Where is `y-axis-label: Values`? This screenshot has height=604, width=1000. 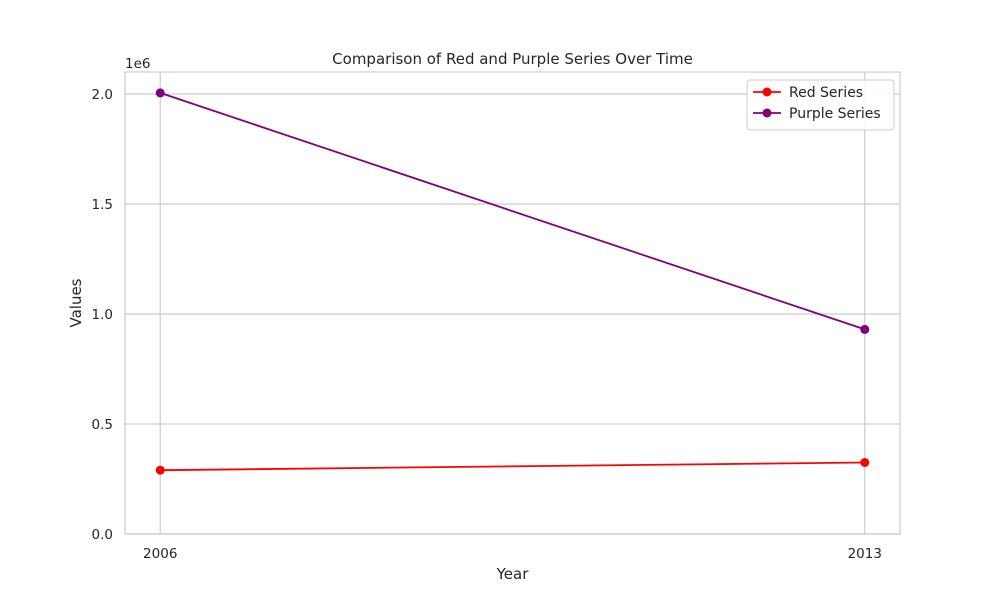
y-axis-label: Values is located at coordinates (76, 302).